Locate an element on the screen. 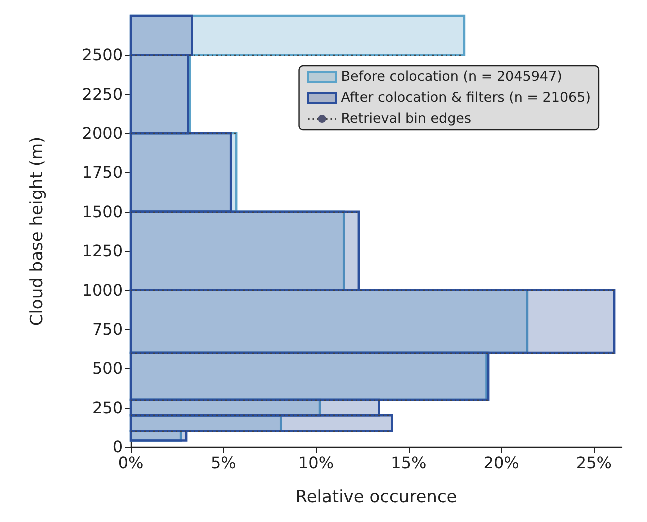 Image resolution: width=647 pixels, height=522 pixels. y-tick-label: 2250 is located at coordinates (102, 94).